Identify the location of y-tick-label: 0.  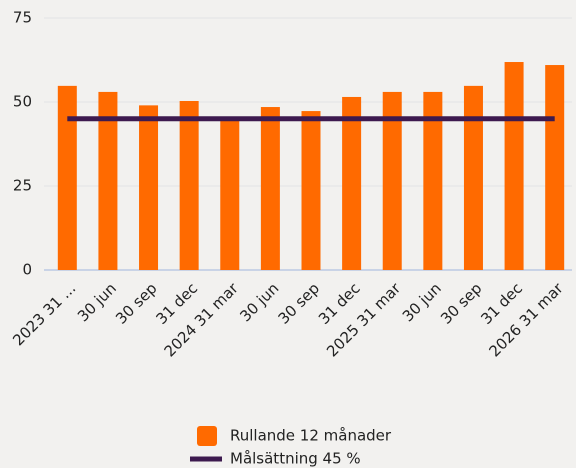
(27, 270).